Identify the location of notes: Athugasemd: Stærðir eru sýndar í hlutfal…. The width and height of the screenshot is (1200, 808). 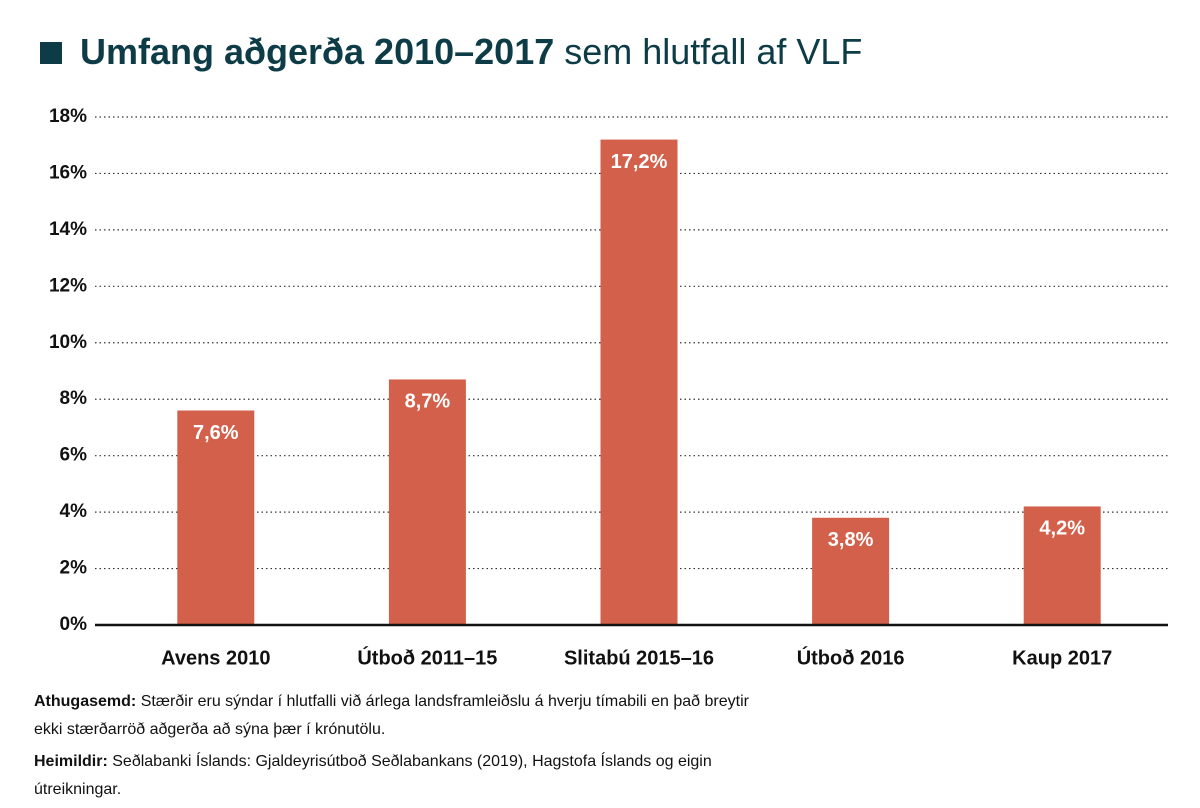
(404, 748).